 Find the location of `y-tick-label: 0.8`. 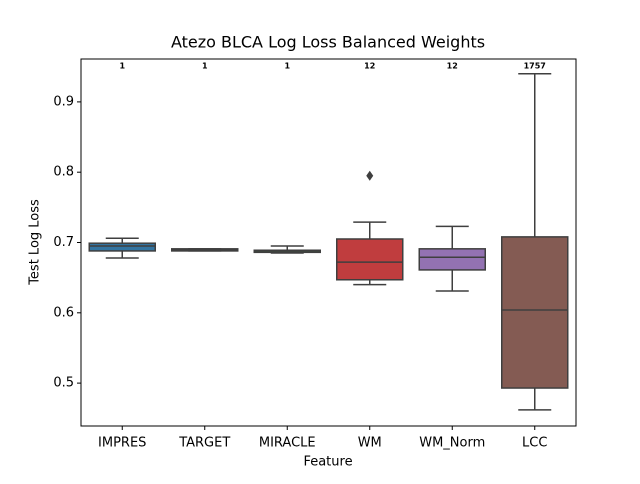

y-tick-label: 0.8 is located at coordinates (63, 172).